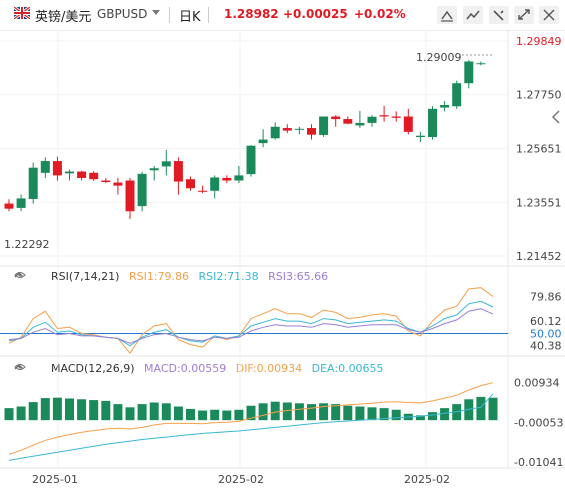  What do you see at coordinates (546, 297) in the screenshot?
I see `rsi-tick-label: 79.86` at bounding box center [546, 297].